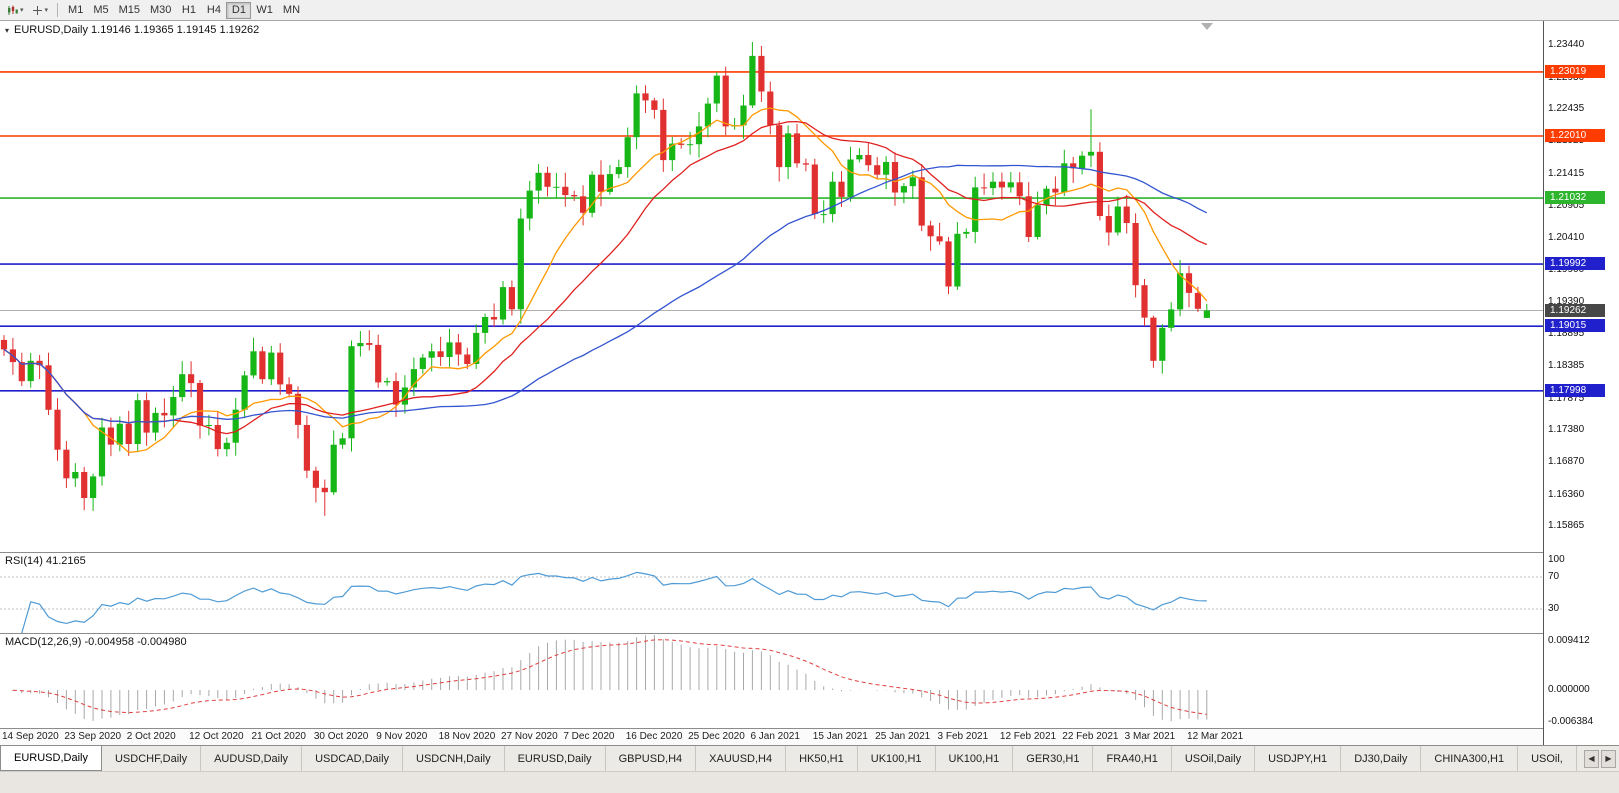 The height and width of the screenshot is (793, 1619). I want to click on date-label: 16 Dec 2020, so click(654, 736).